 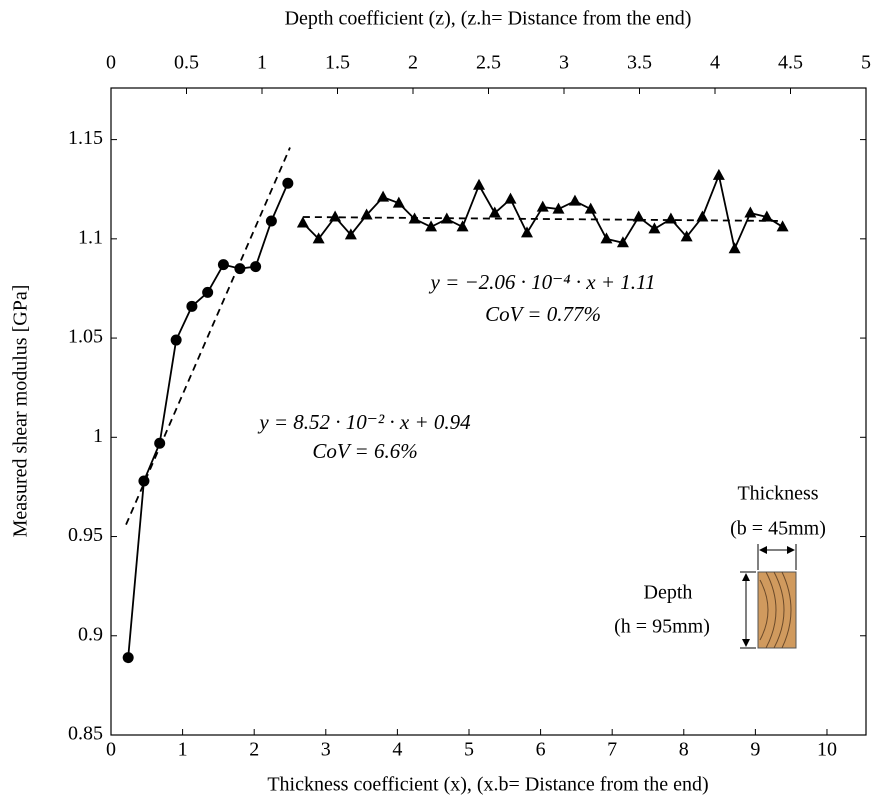 What do you see at coordinates (90, 237) in the screenshot?
I see `y-tick-label: 1.1` at bounding box center [90, 237].